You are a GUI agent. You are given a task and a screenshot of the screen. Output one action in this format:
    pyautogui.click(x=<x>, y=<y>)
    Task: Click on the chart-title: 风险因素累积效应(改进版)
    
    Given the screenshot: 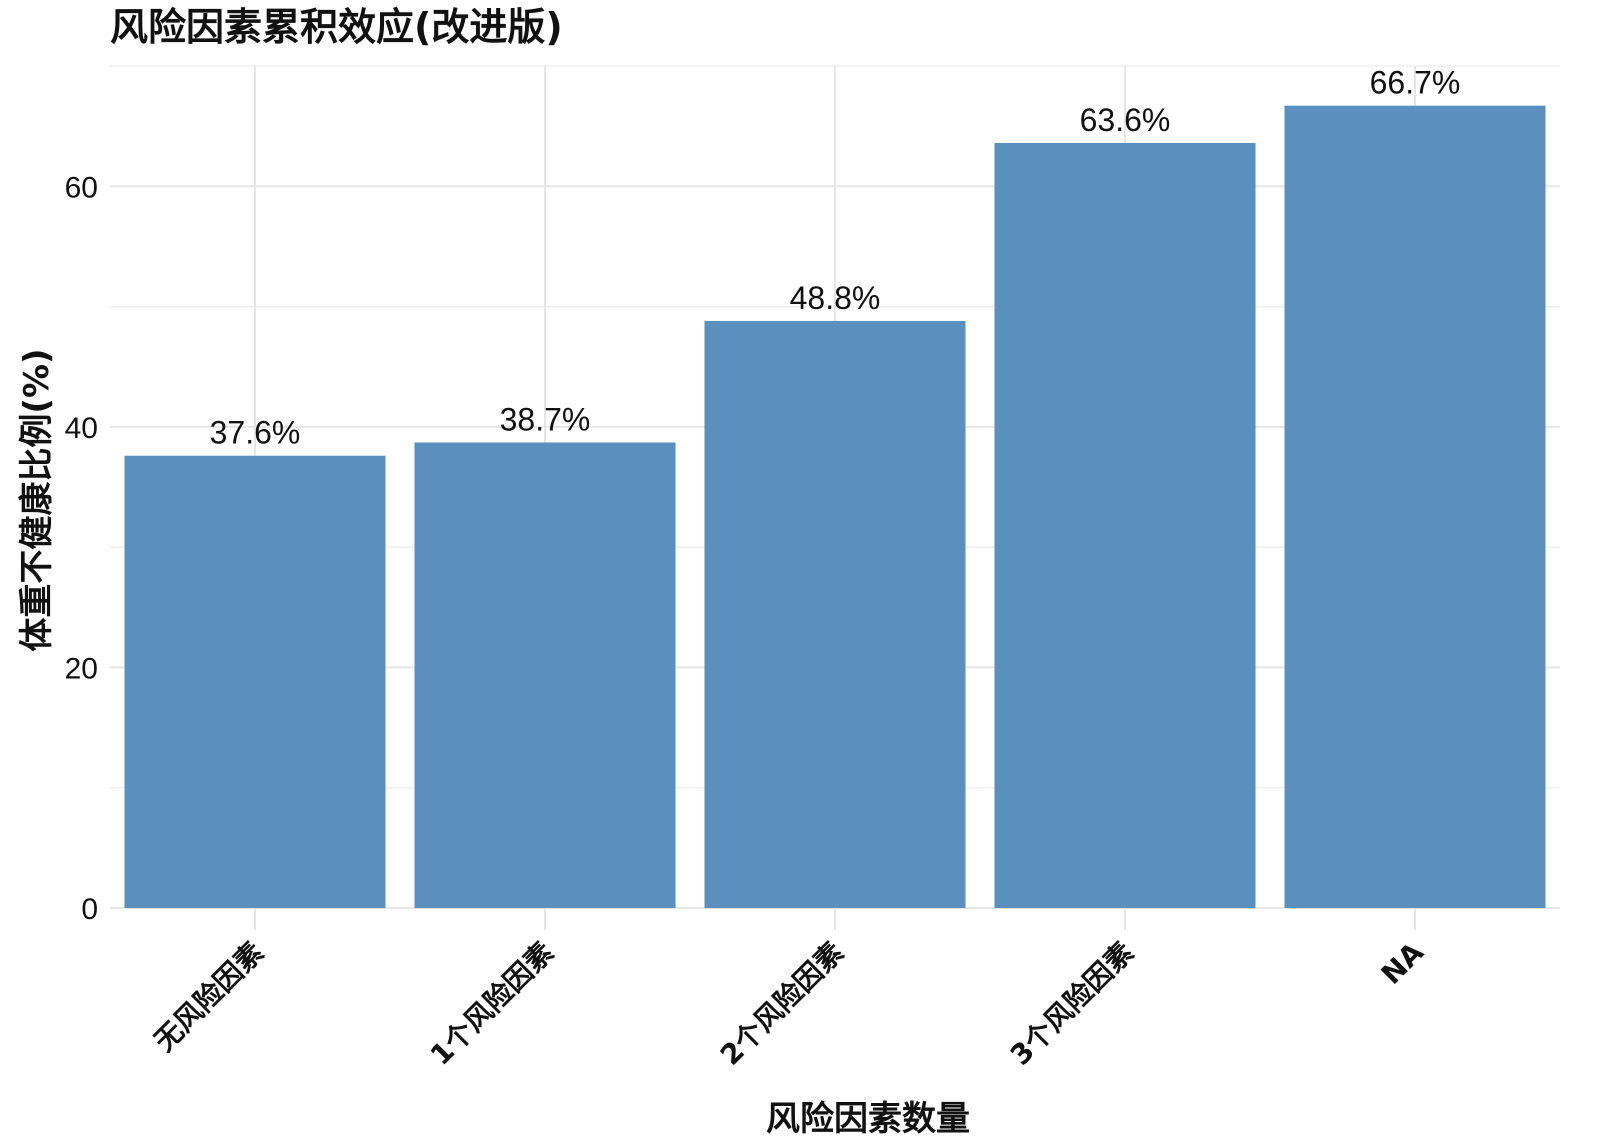 What is the action you would take?
    pyautogui.click(x=336, y=27)
    